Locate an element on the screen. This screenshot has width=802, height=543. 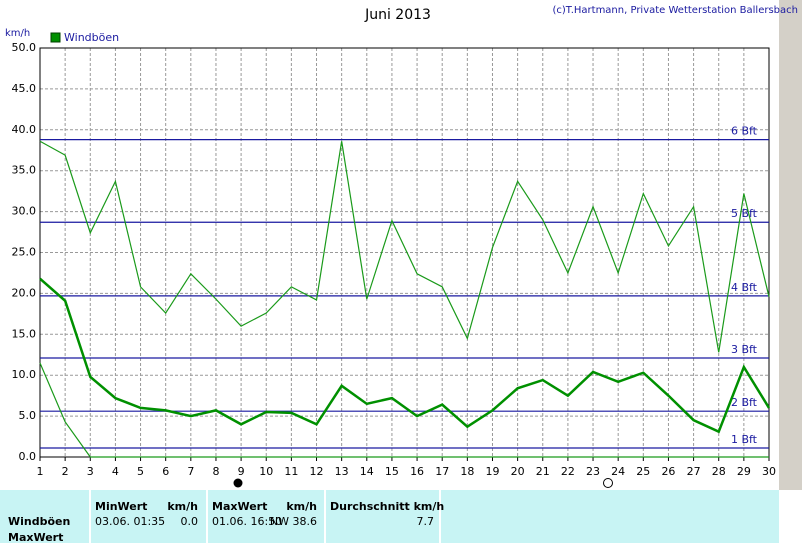
x-tick-label: 27 is located at coordinates (694, 471).